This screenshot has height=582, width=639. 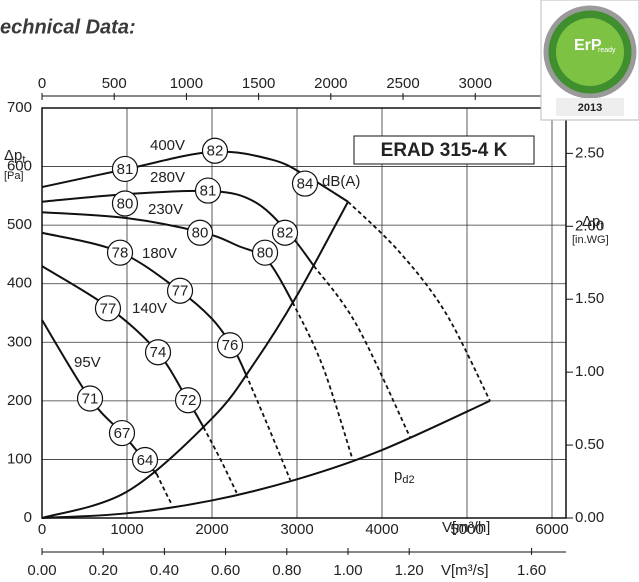 I want to click on sound-level-label: 64, so click(x=145, y=460).